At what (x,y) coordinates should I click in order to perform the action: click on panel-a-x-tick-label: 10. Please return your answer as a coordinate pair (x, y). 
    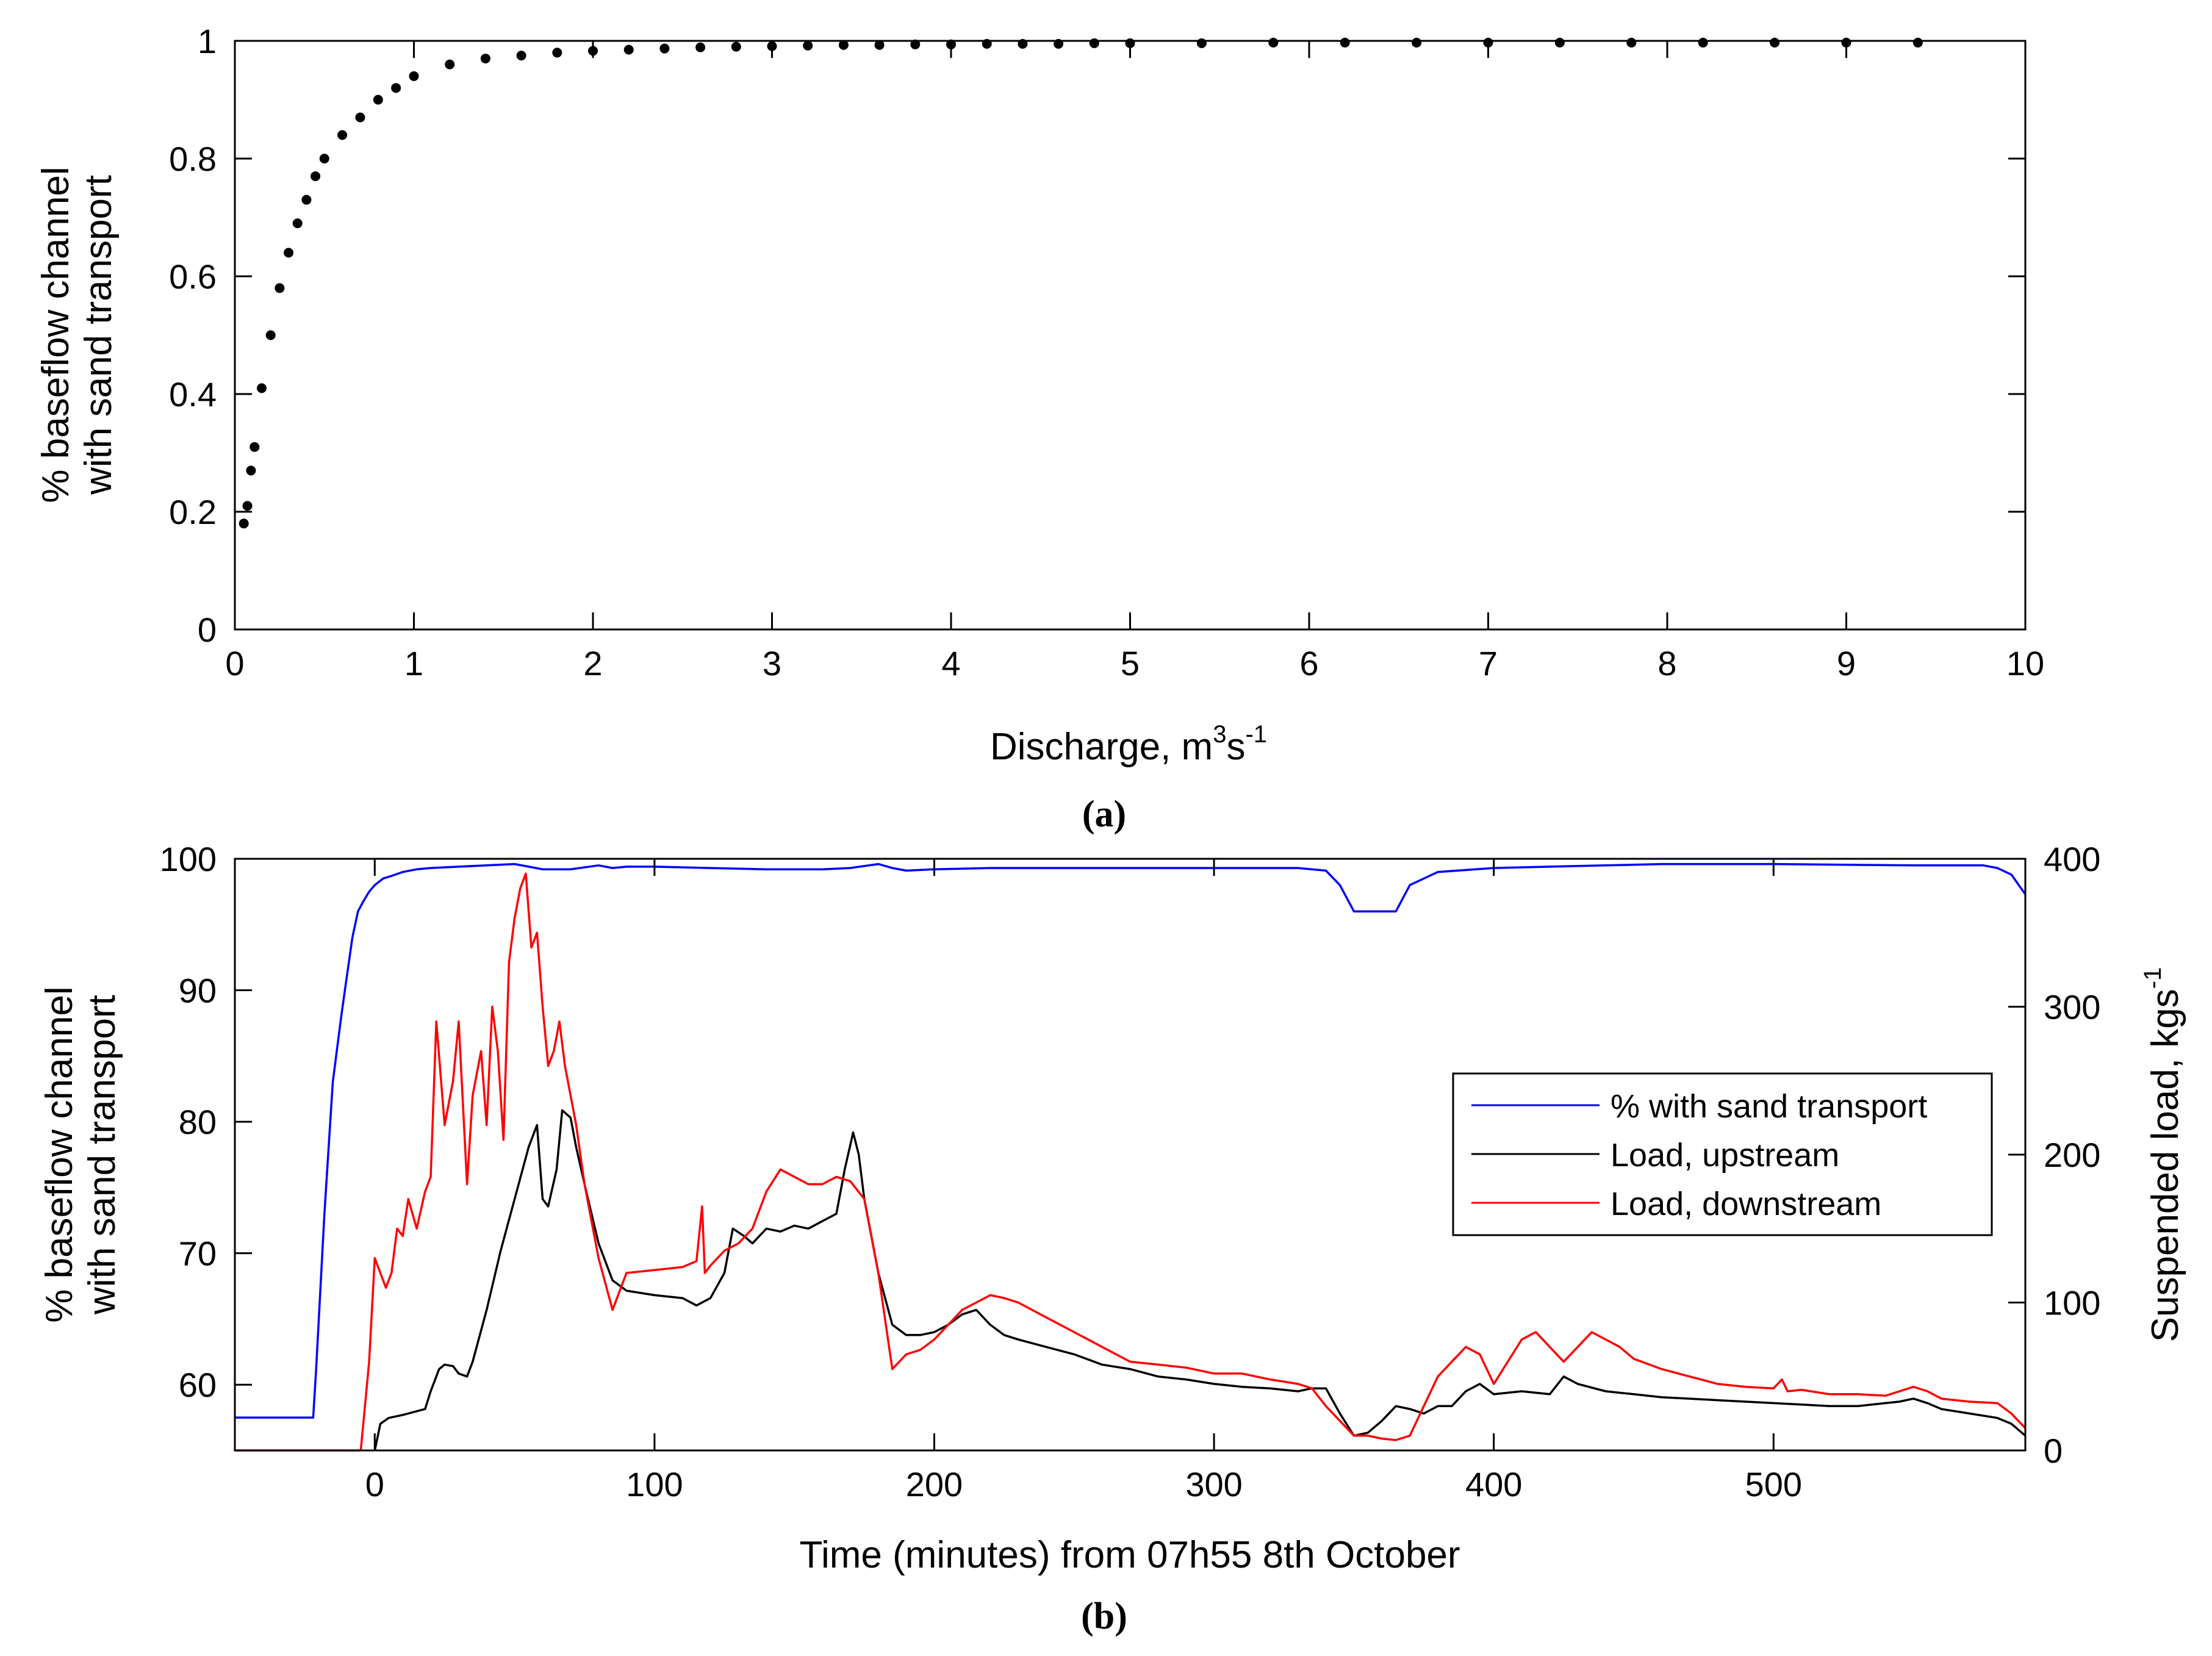
    Looking at the image, I should click on (2025, 663).